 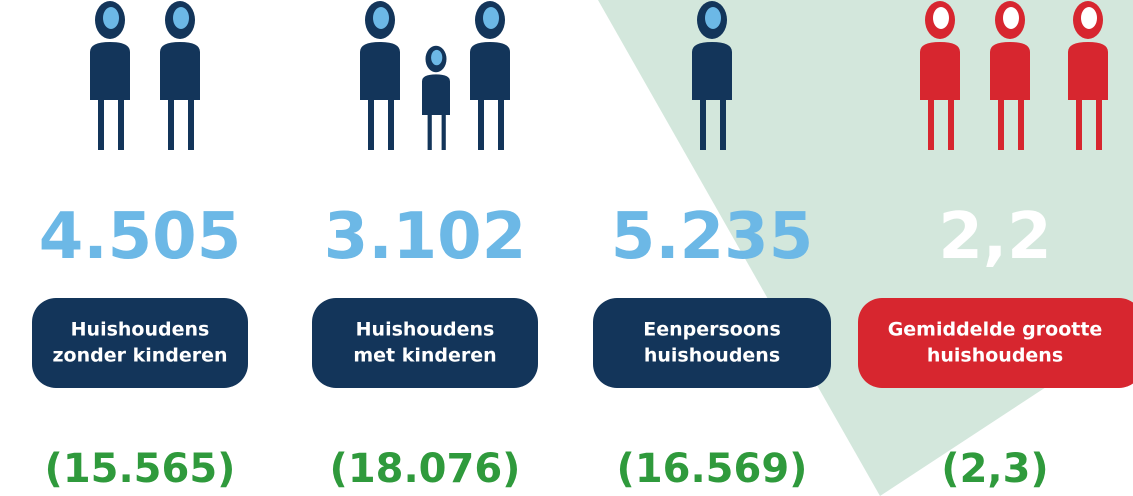 What do you see at coordinates (994, 237) in the screenshot?
I see `key-number: 2,2` at bounding box center [994, 237].